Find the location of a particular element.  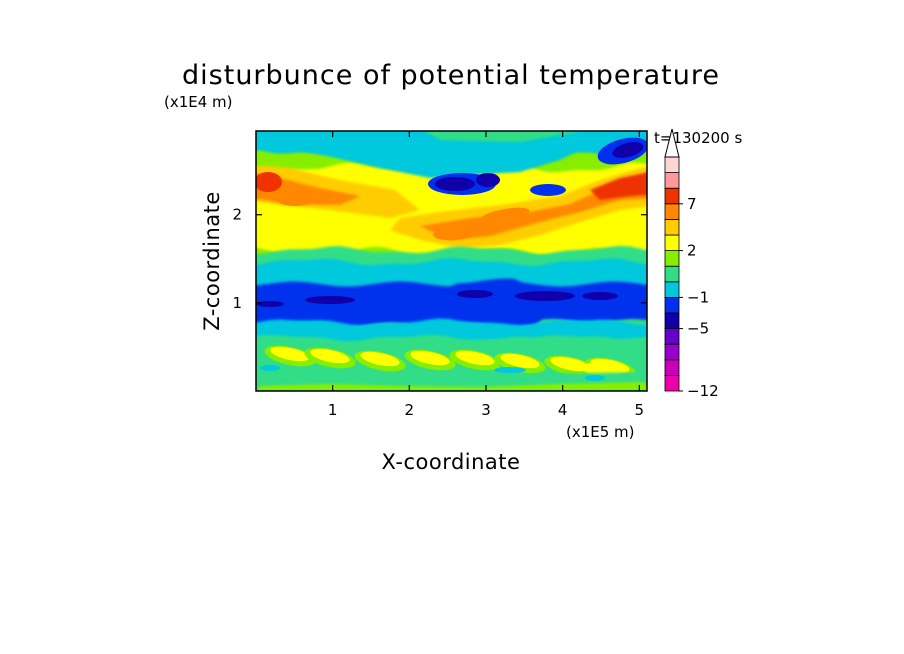

x-tick-label-3: 4 is located at coordinates (563, 410).